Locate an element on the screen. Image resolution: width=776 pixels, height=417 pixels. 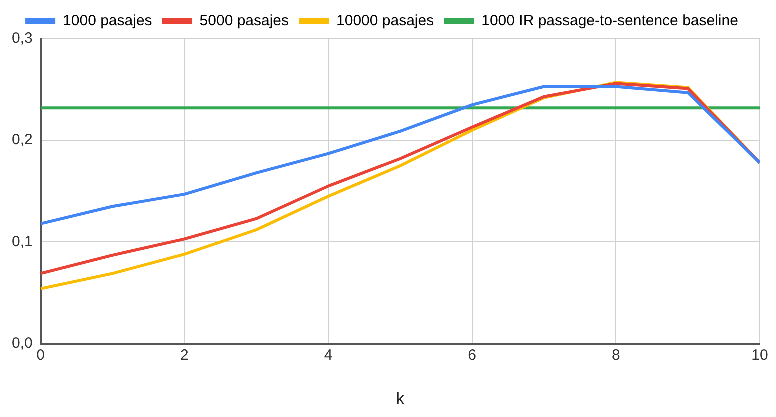
x-axis-title: k is located at coordinates (401, 399).